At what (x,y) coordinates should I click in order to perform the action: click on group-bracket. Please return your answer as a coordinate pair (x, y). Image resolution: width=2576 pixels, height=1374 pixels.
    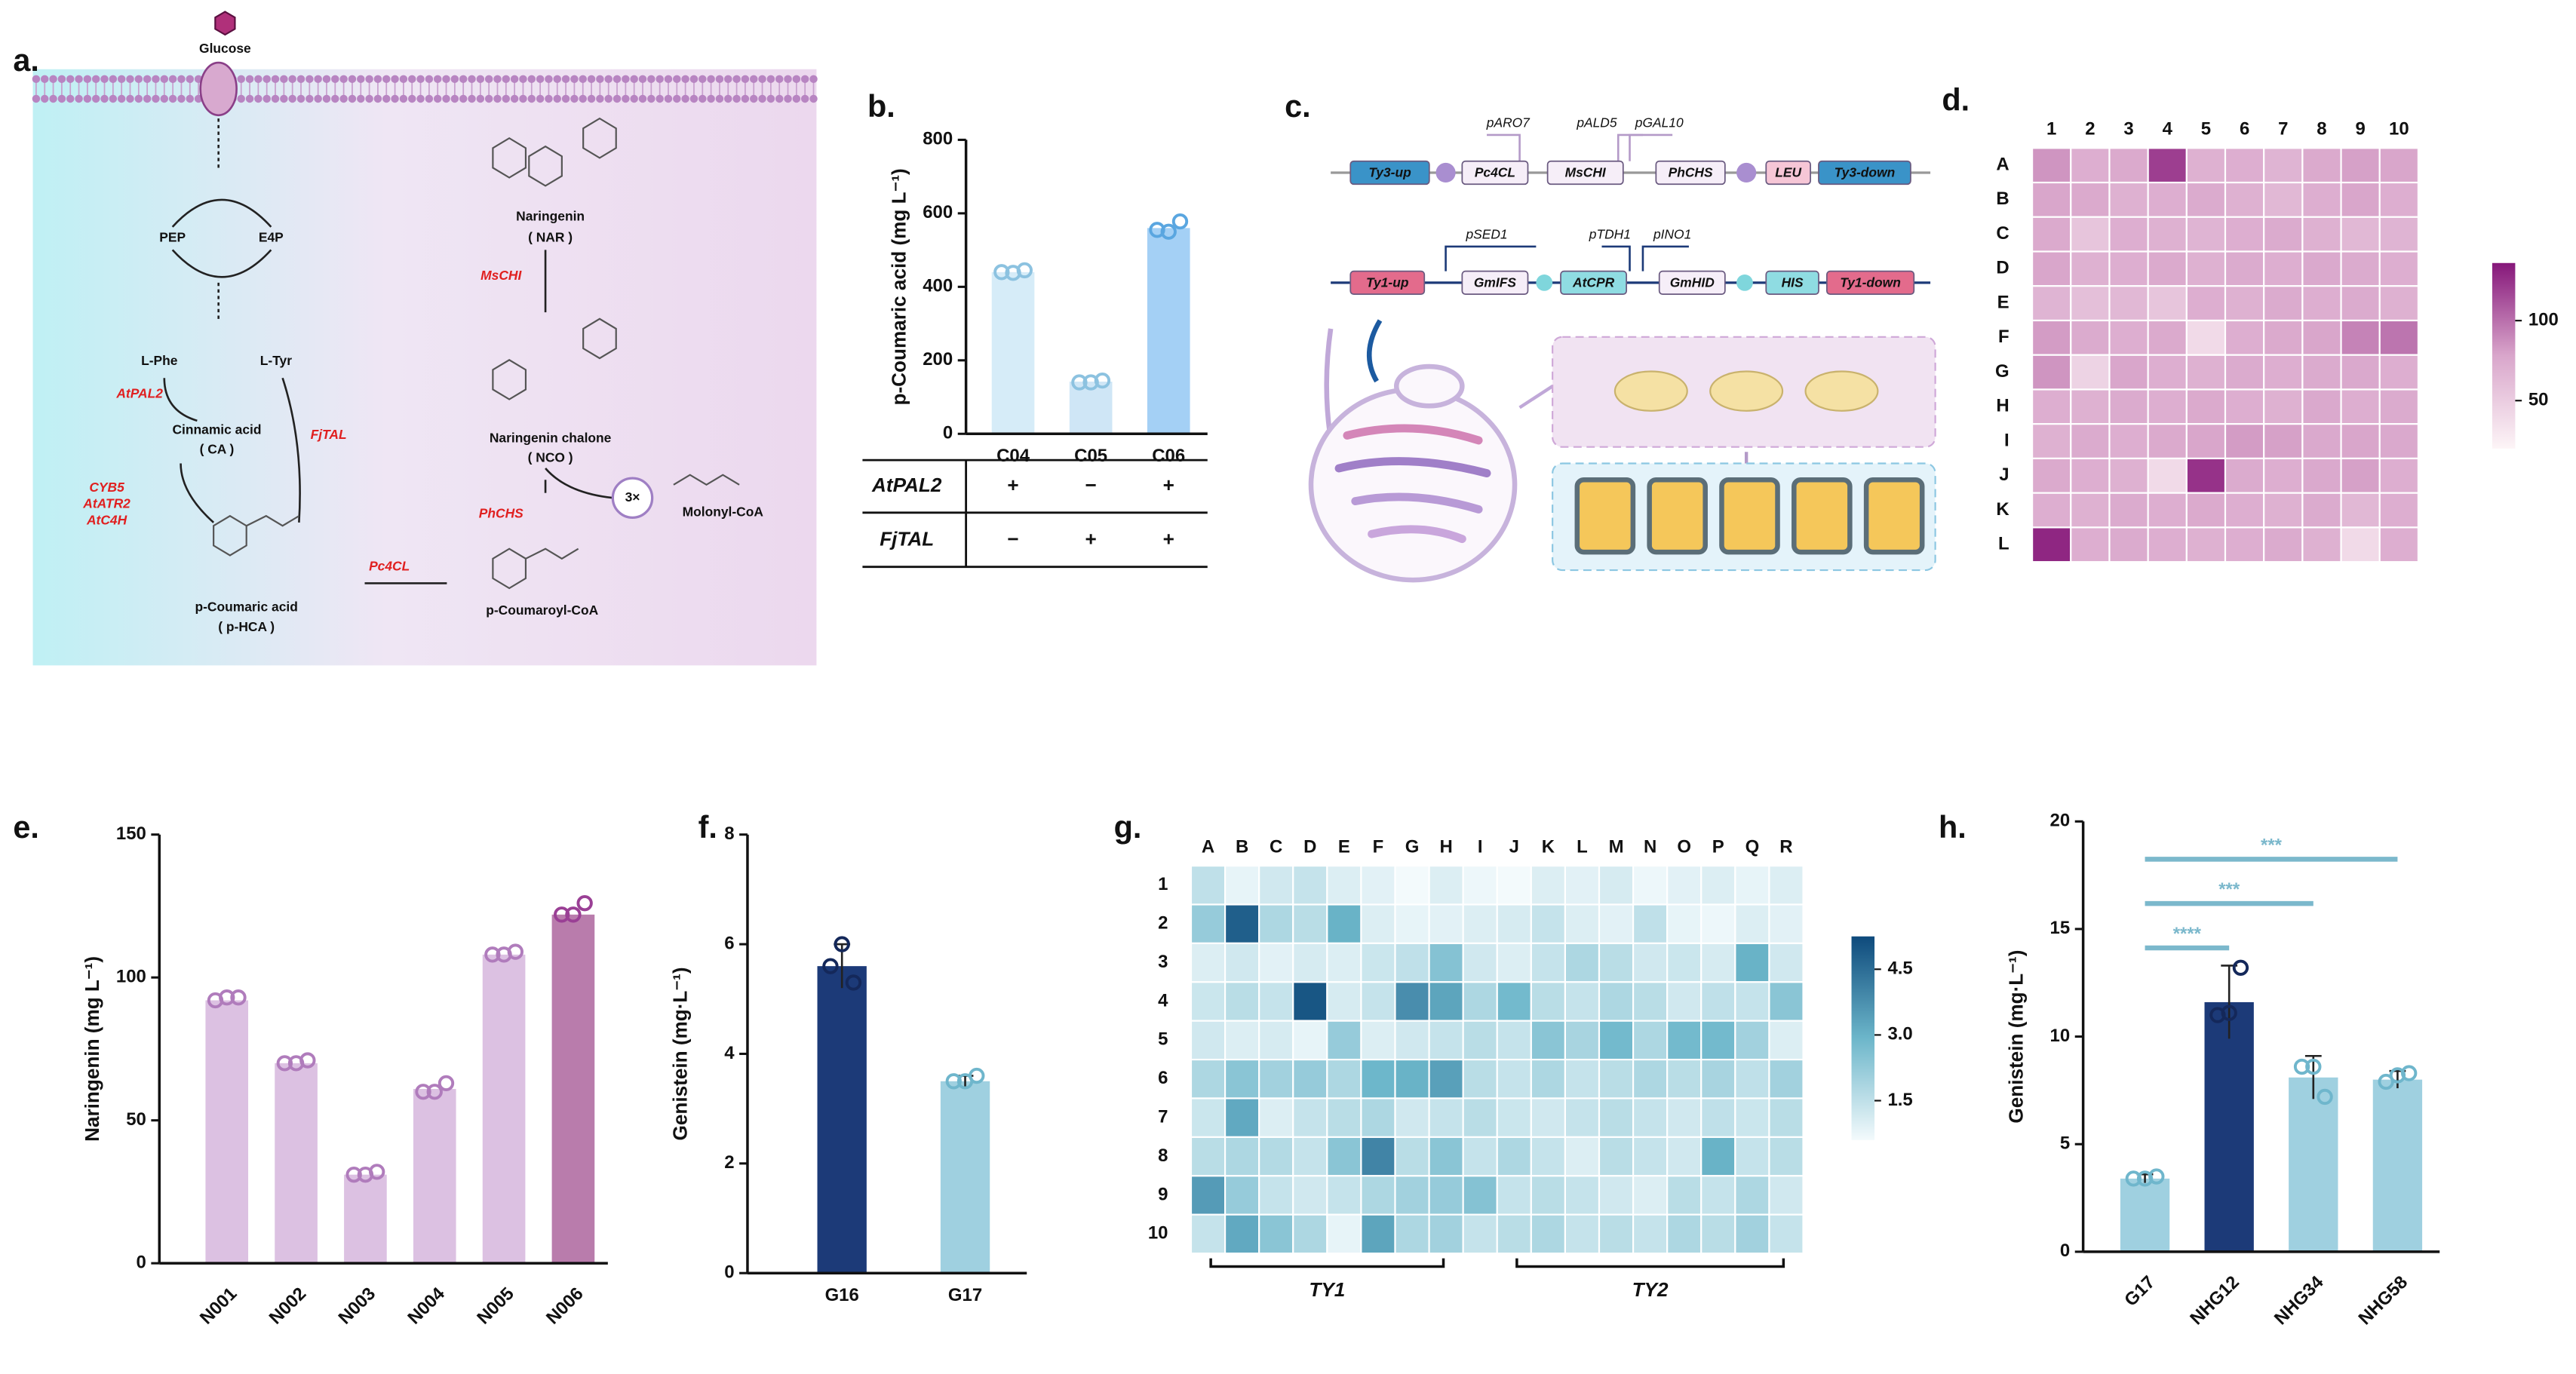
    Looking at the image, I should click on (1650, 1263).